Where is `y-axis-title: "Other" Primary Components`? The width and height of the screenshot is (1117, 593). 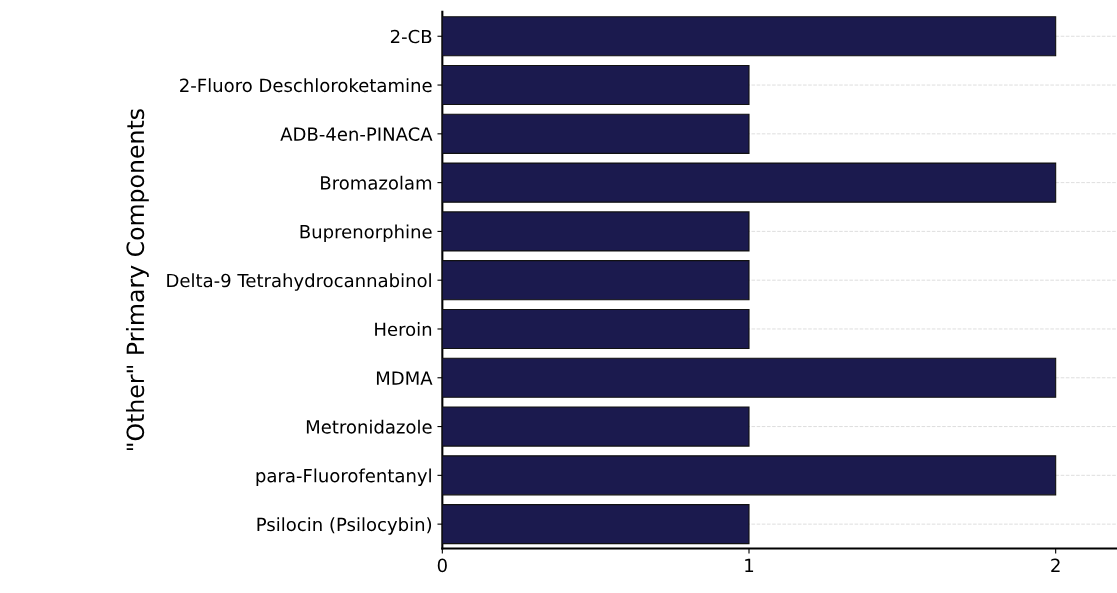 y-axis-title: "Other" Primary Components is located at coordinates (137, 280).